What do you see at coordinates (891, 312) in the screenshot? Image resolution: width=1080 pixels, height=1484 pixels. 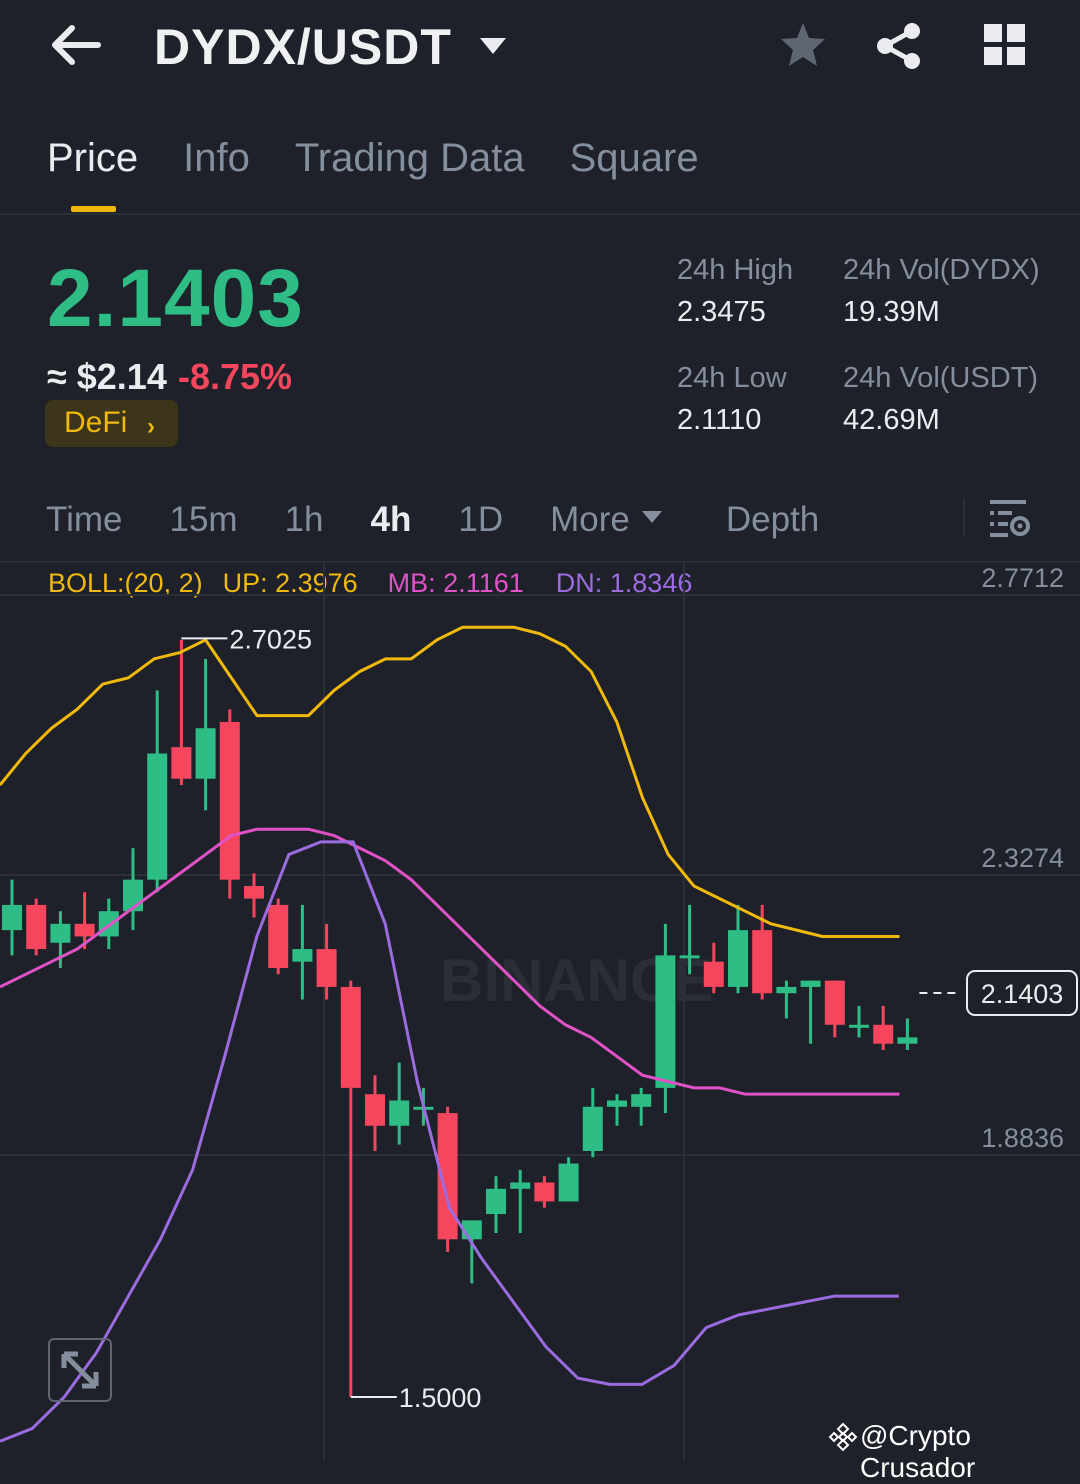 I see `vol-base-value: 19.39M` at bounding box center [891, 312].